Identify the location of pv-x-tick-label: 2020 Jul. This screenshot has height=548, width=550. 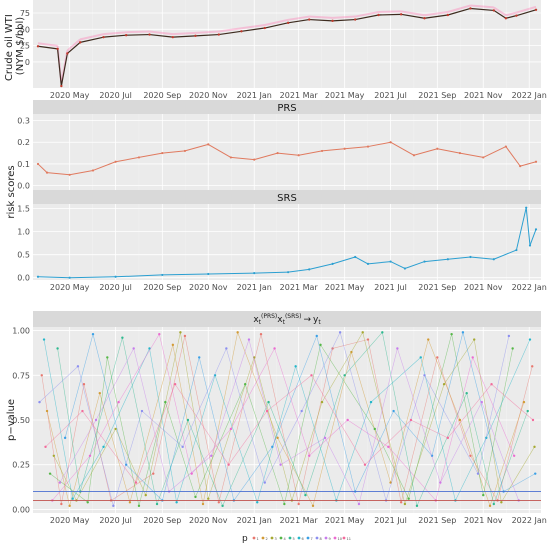
(115, 520).